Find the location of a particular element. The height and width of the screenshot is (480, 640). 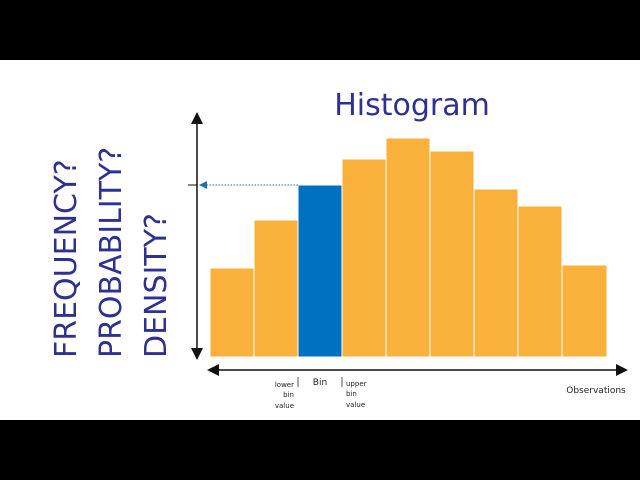

annotation: Bin is located at coordinates (320, 383).